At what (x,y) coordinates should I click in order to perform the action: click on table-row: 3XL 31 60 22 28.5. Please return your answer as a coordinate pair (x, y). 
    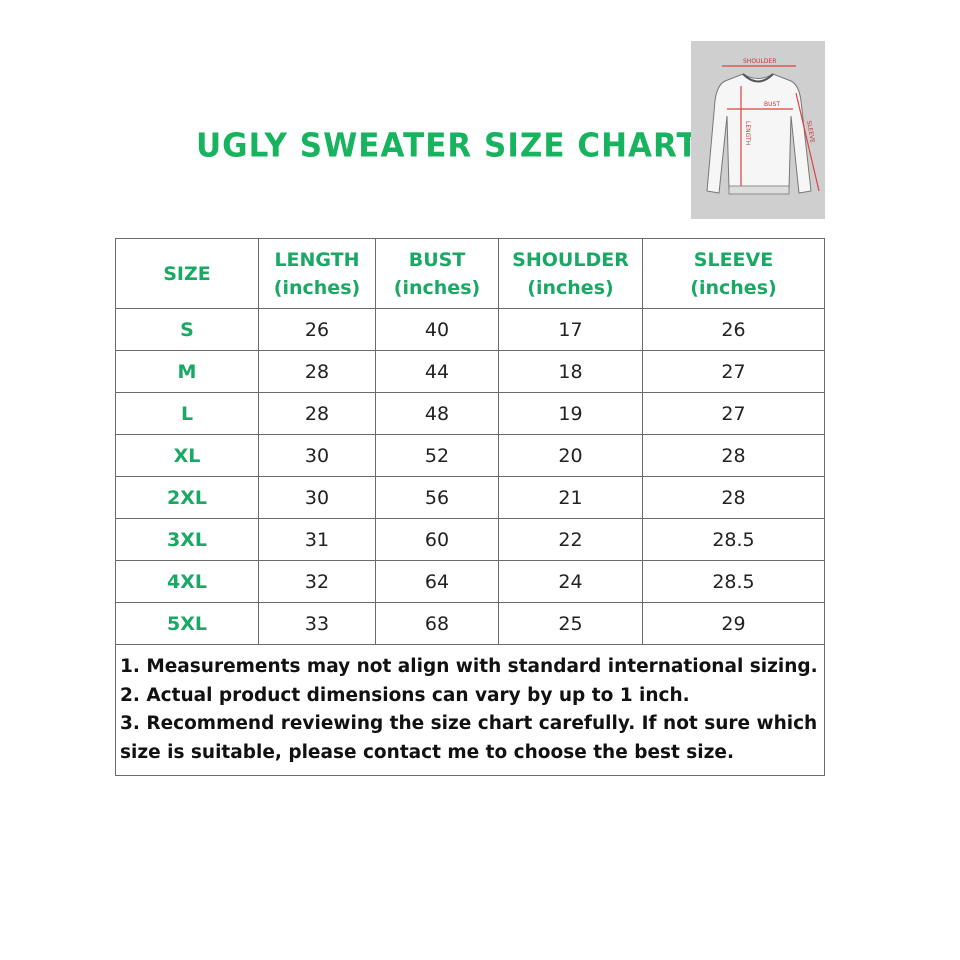
    Looking at the image, I should click on (470, 539).